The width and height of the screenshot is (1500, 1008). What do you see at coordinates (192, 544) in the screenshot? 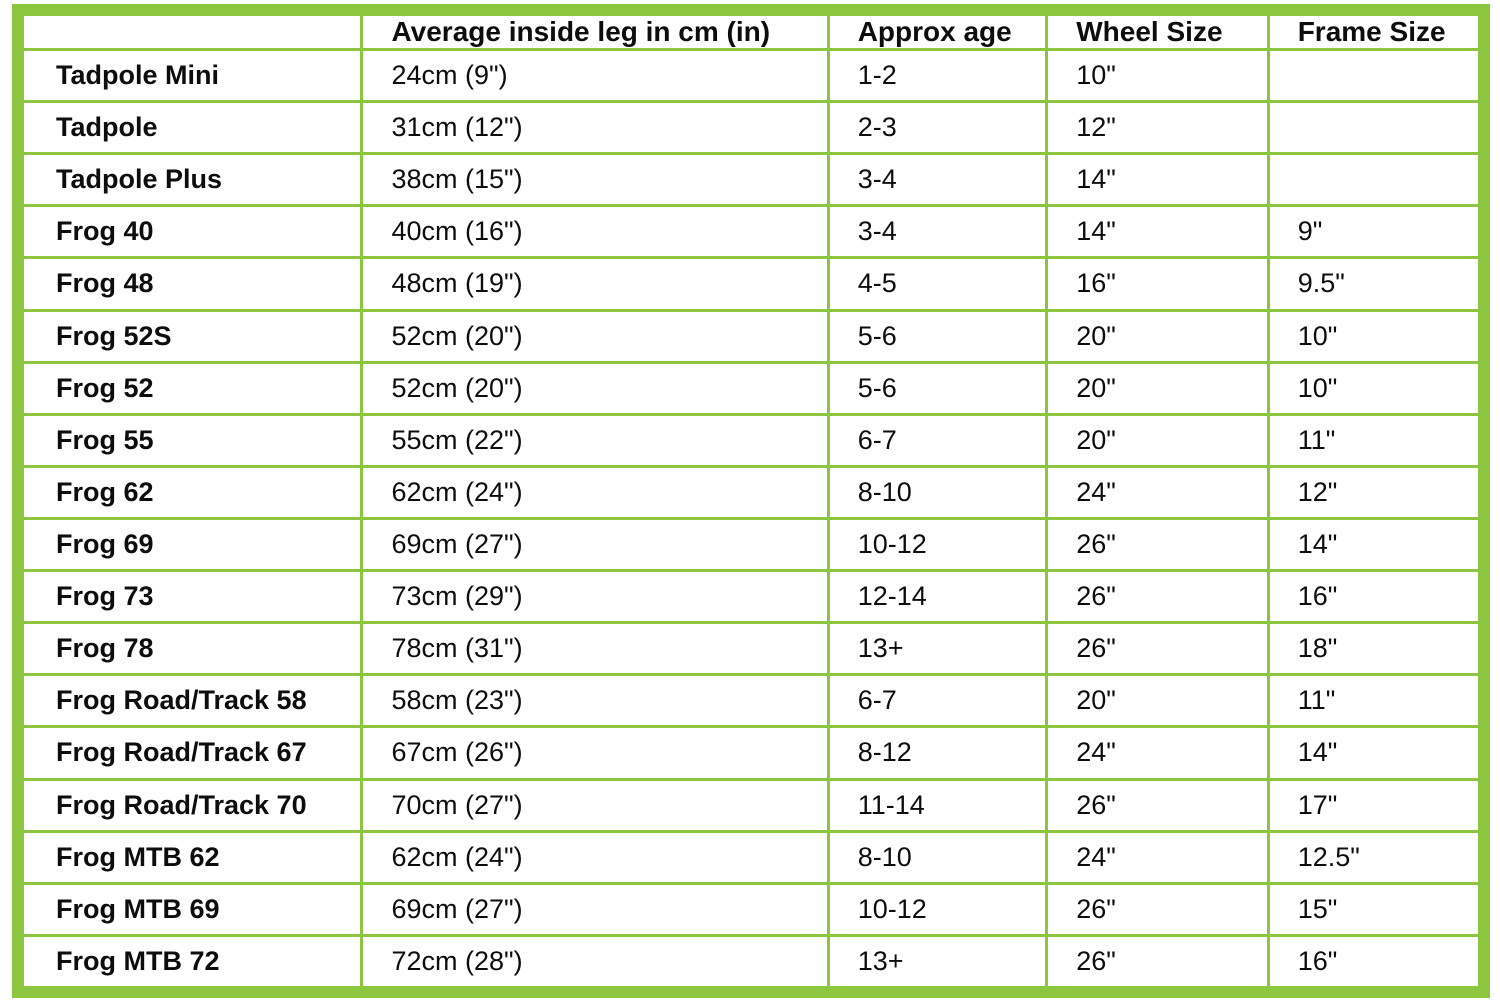
I see `model-cell: Frog 69` at bounding box center [192, 544].